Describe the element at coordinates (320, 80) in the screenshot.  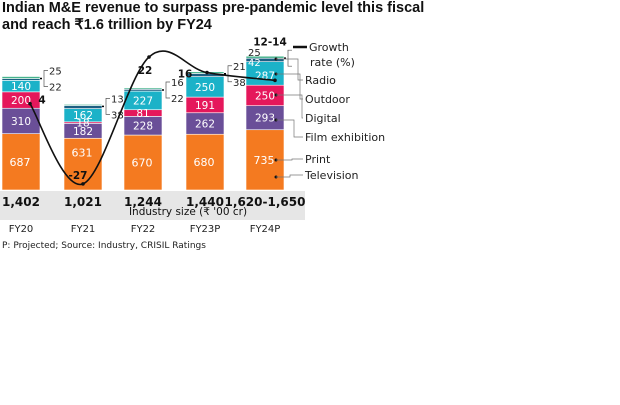
I see `legend-label-radio: Radio` at that location.